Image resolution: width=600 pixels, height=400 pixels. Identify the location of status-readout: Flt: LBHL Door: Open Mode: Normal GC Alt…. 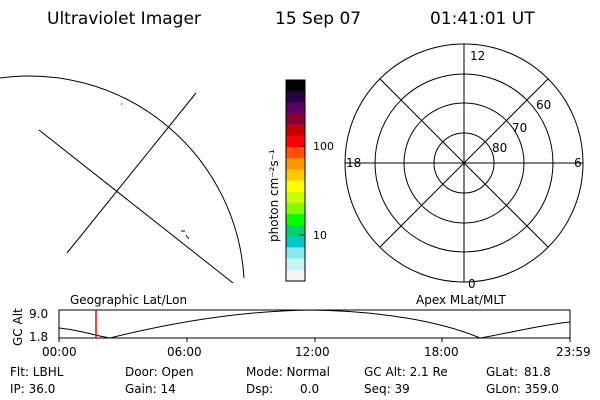
(284, 380).